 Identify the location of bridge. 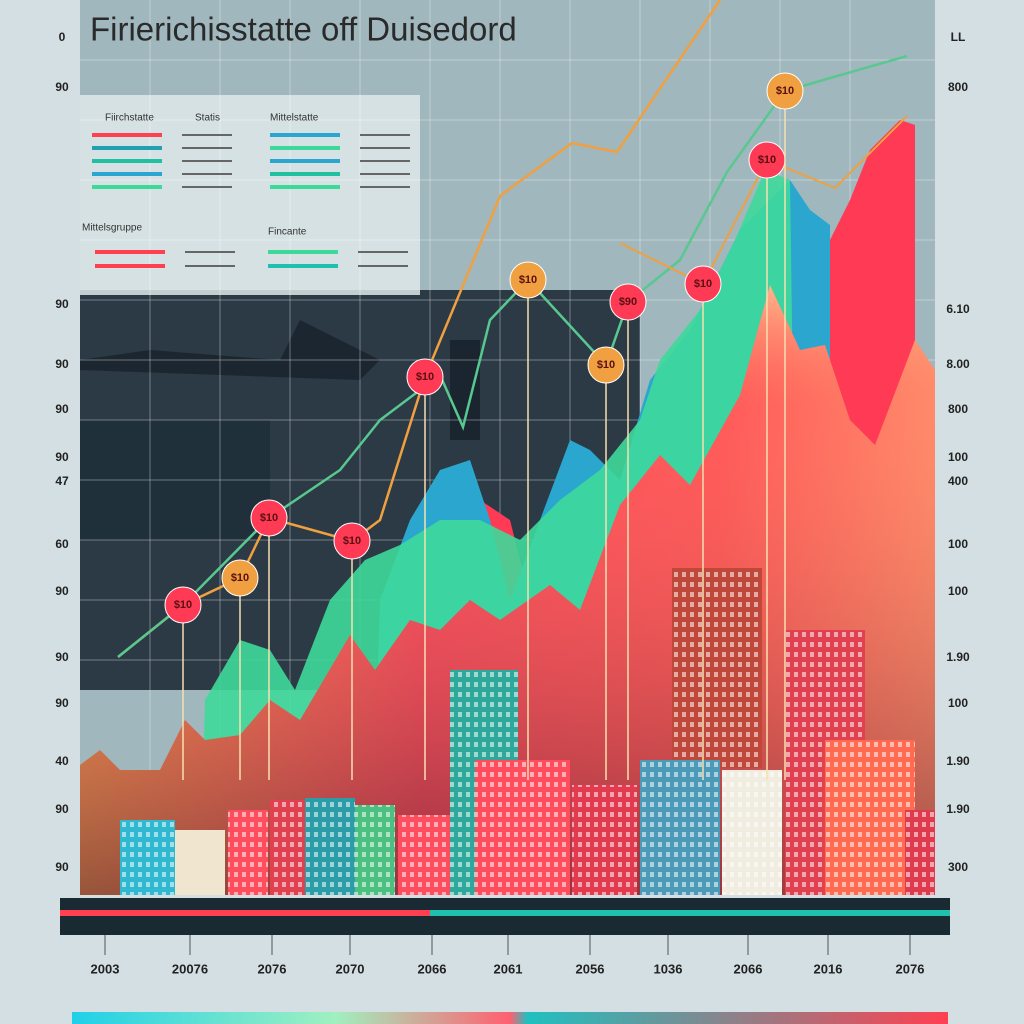
(230, 350).